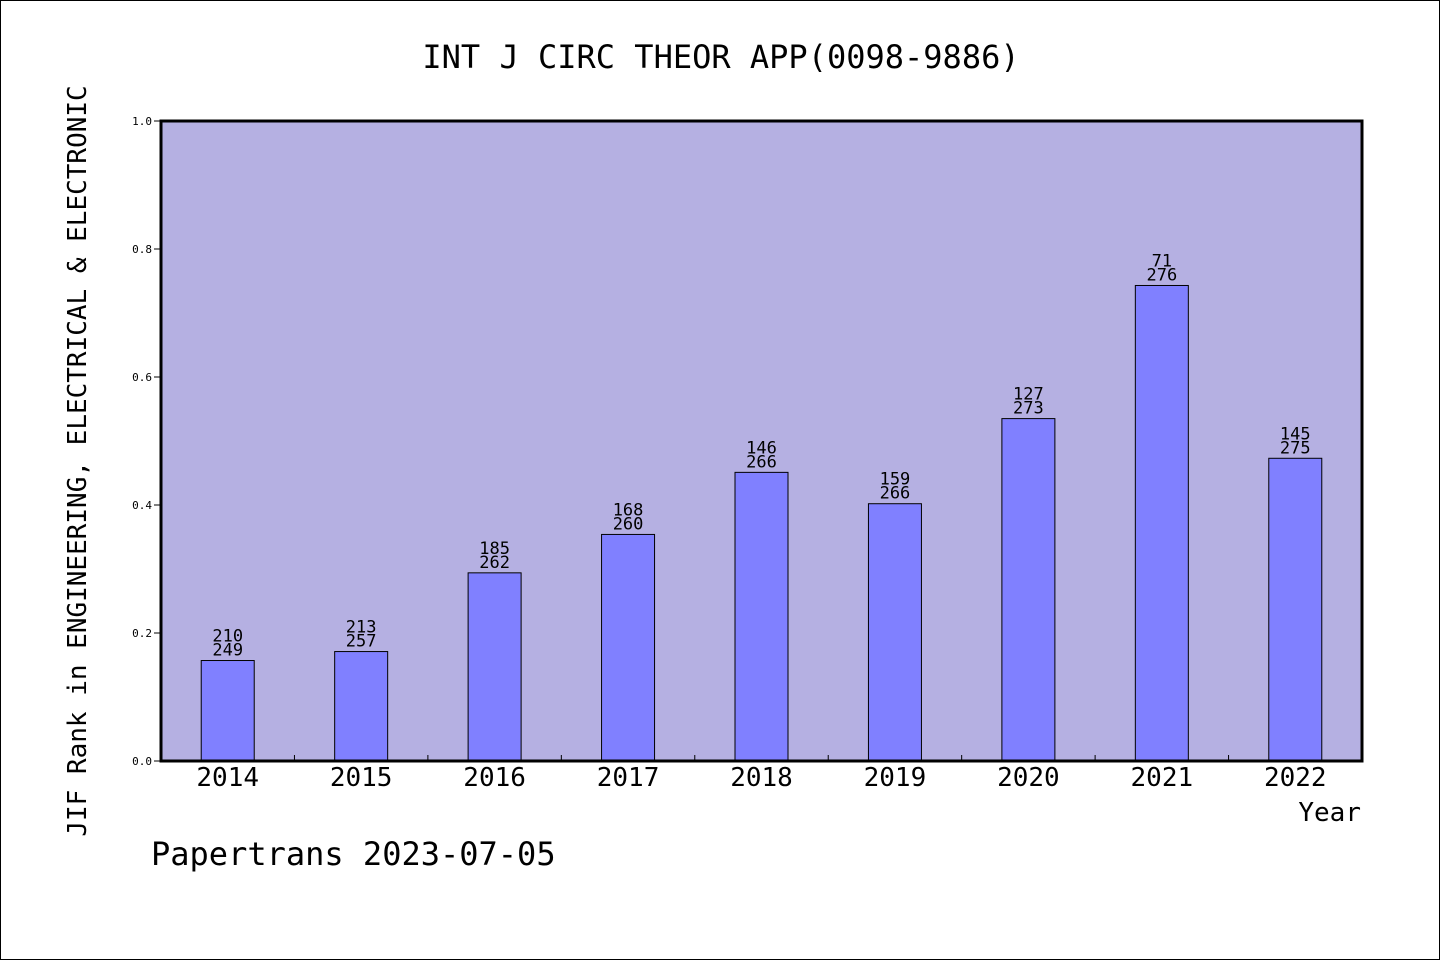 The height and width of the screenshot is (961, 1440). What do you see at coordinates (1028, 395) in the screenshot?
I see `bar-label-rank-2020: 127` at bounding box center [1028, 395].